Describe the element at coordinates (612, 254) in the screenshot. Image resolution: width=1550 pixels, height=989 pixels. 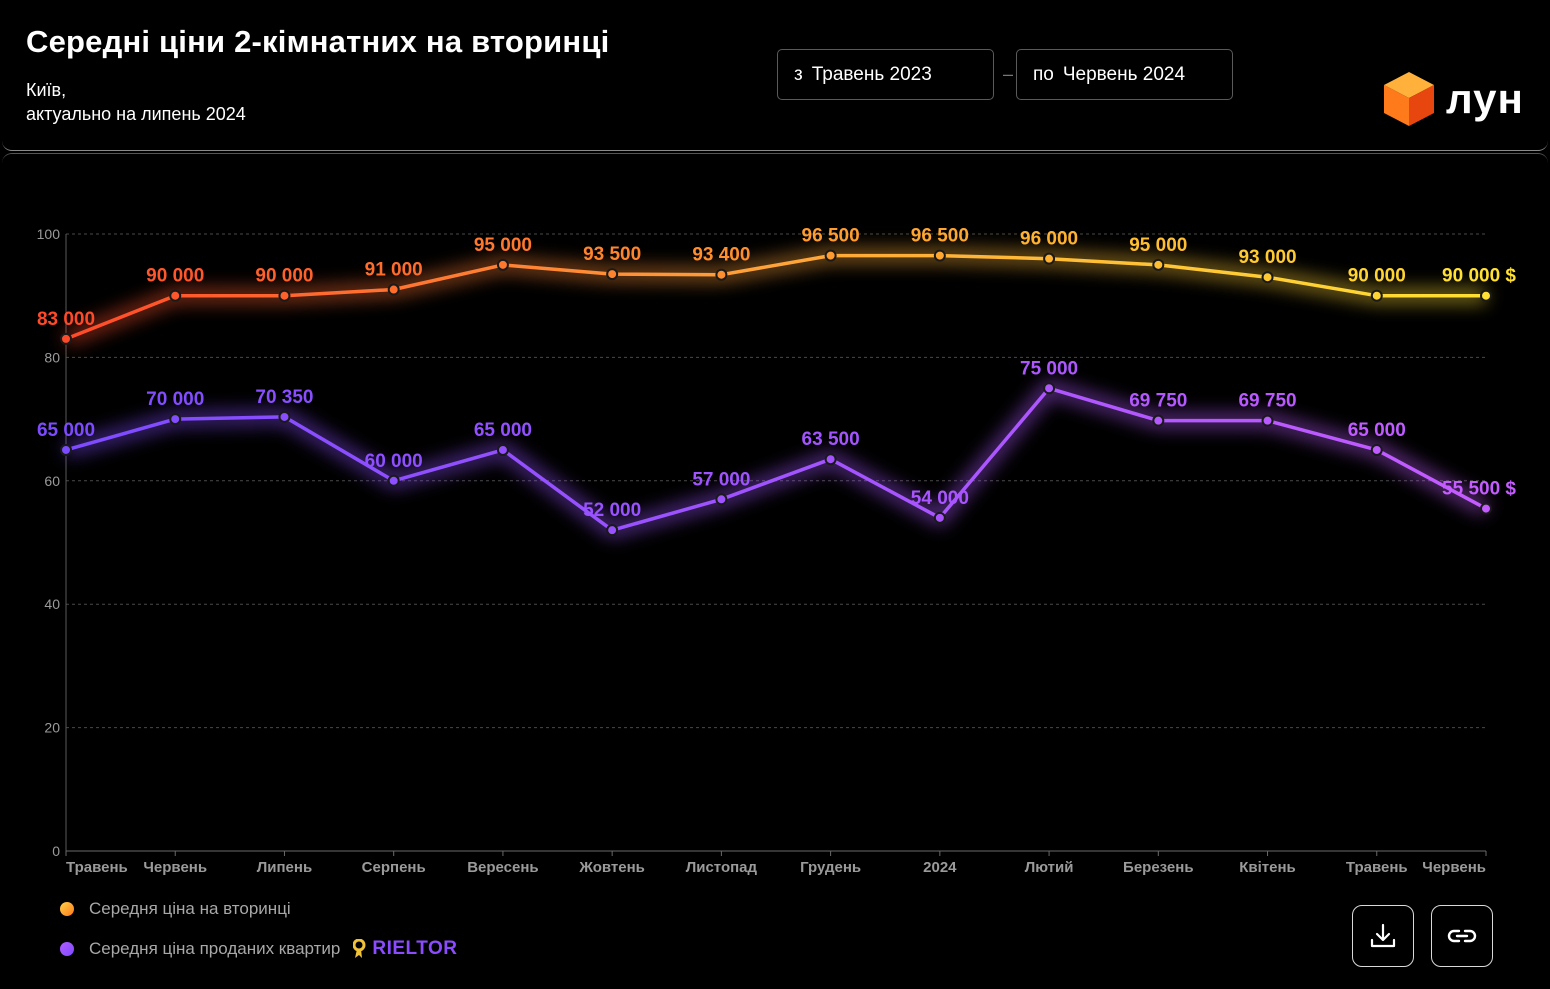
I see `data-label: 93 500` at that location.